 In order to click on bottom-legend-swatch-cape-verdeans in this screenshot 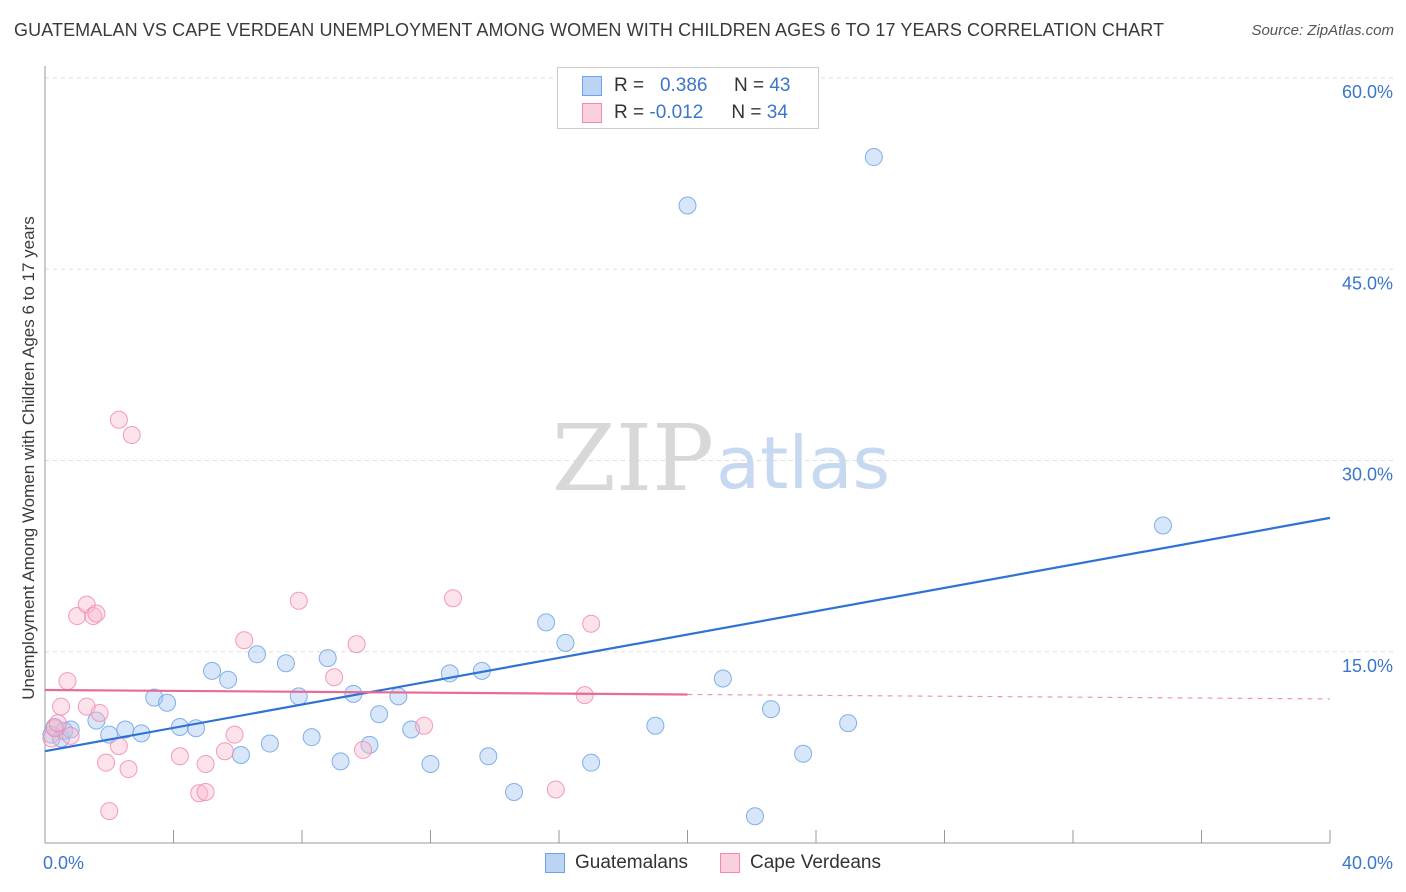, I will do `click(730, 863)`.